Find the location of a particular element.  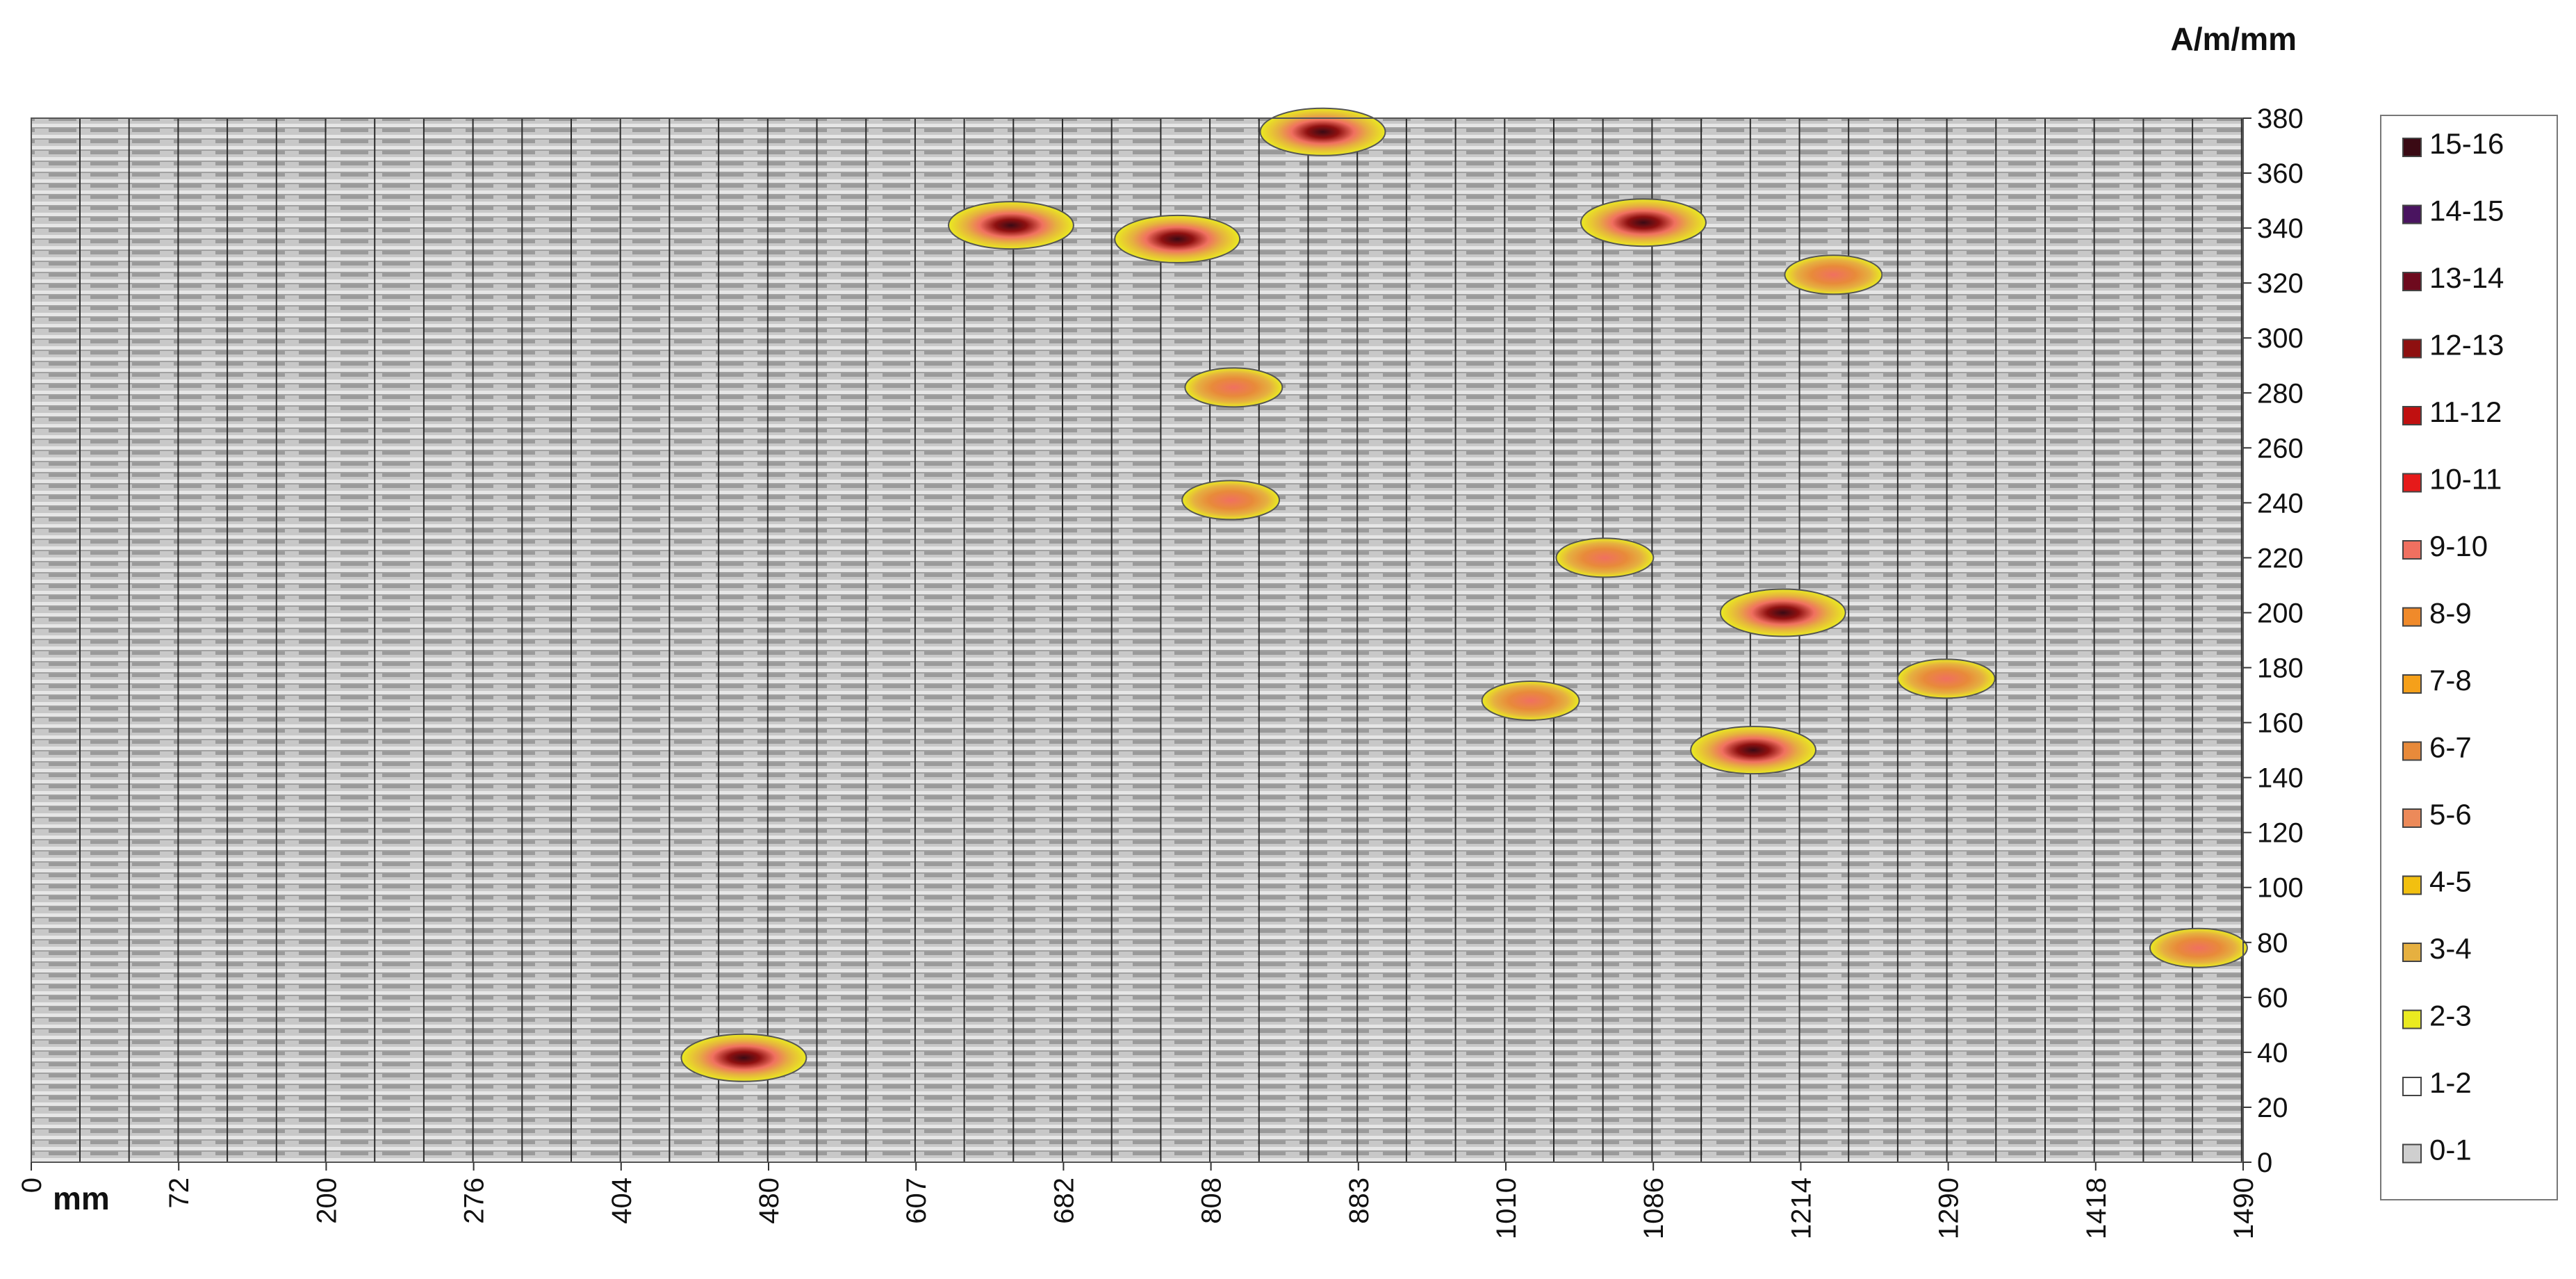

legend-label: 12-13 is located at coordinates (2466, 345).